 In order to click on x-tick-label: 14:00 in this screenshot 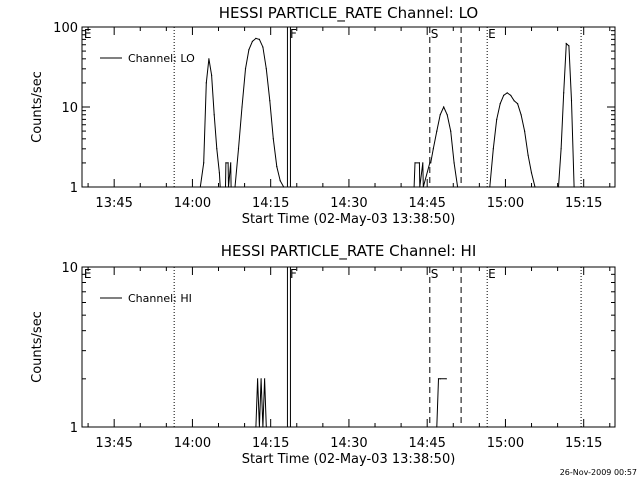, I will do `click(192, 203)`.